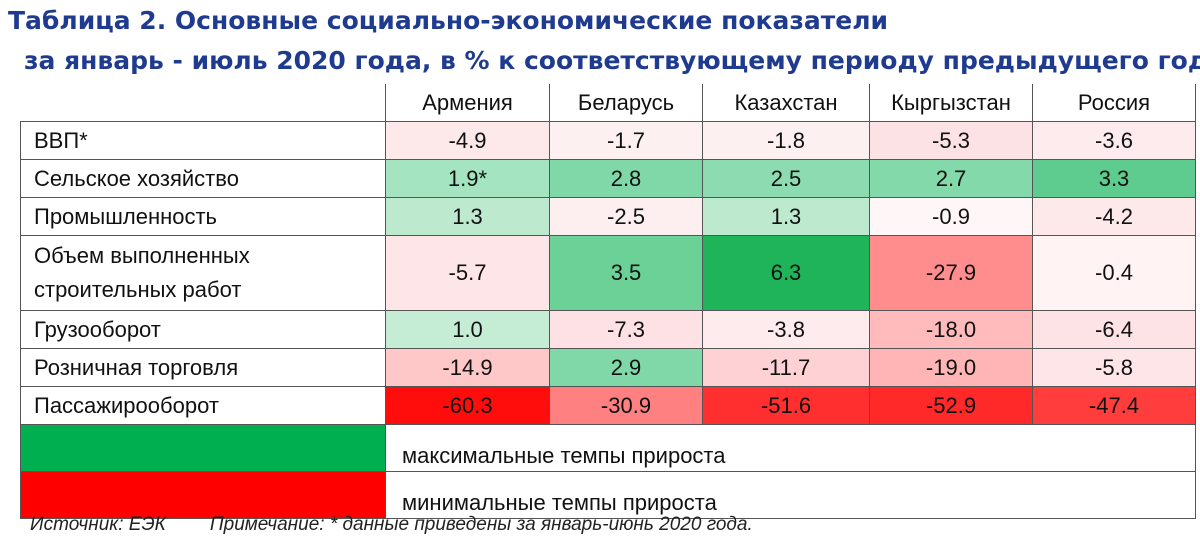  Describe the element at coordinates (467, 329) in the screenshot. I see `value-cell: 1.0` at that location.